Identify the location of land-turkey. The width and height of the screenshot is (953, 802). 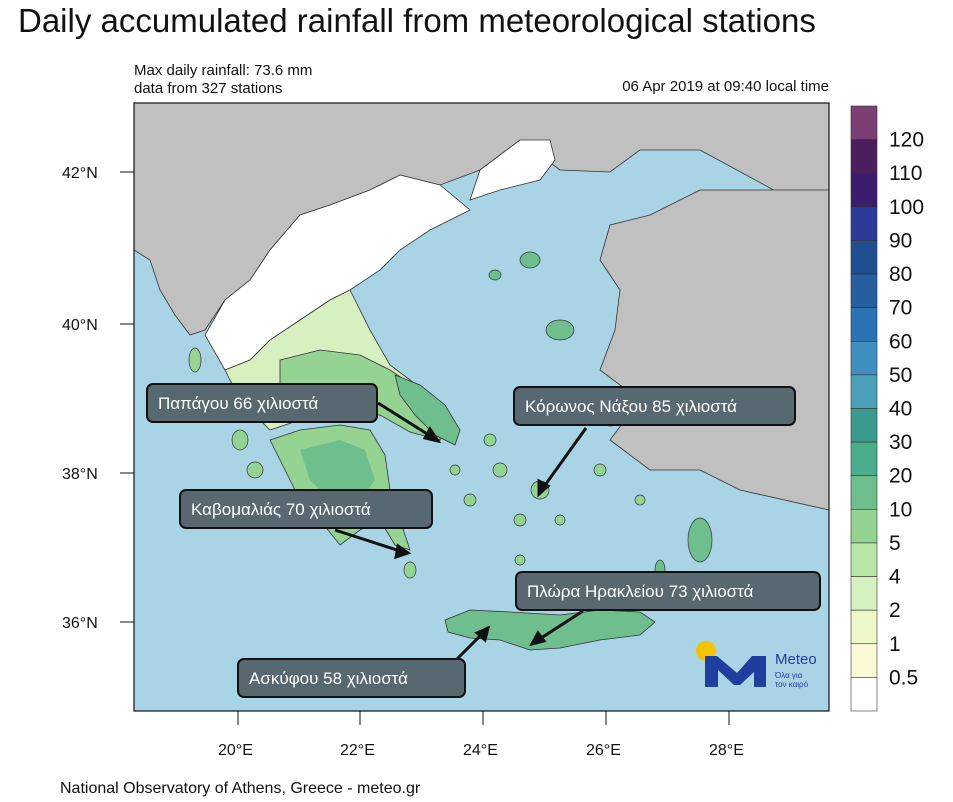
(714, 350).